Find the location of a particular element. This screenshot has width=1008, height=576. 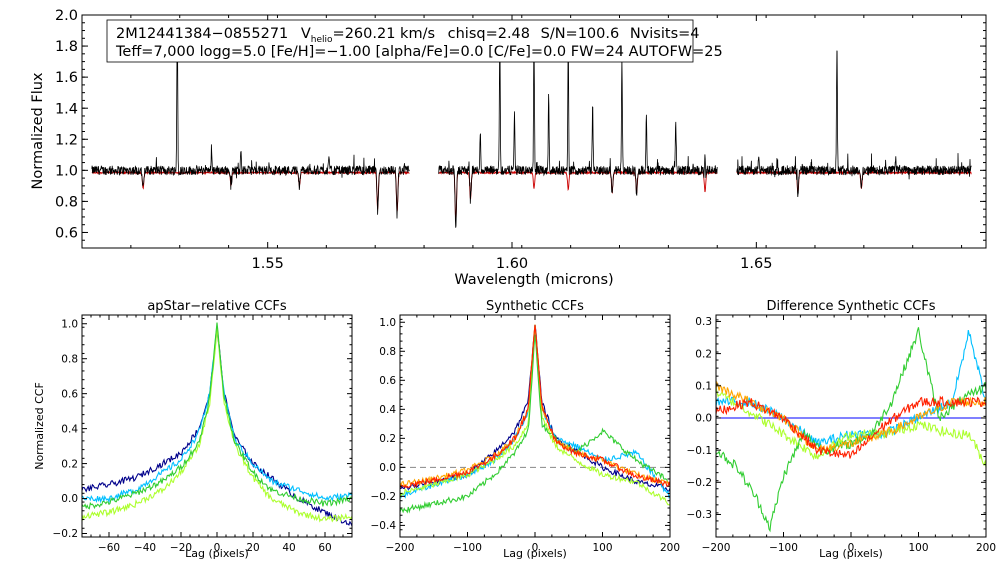

ytick-label: 1.8 is located at coordinates (66, 47).